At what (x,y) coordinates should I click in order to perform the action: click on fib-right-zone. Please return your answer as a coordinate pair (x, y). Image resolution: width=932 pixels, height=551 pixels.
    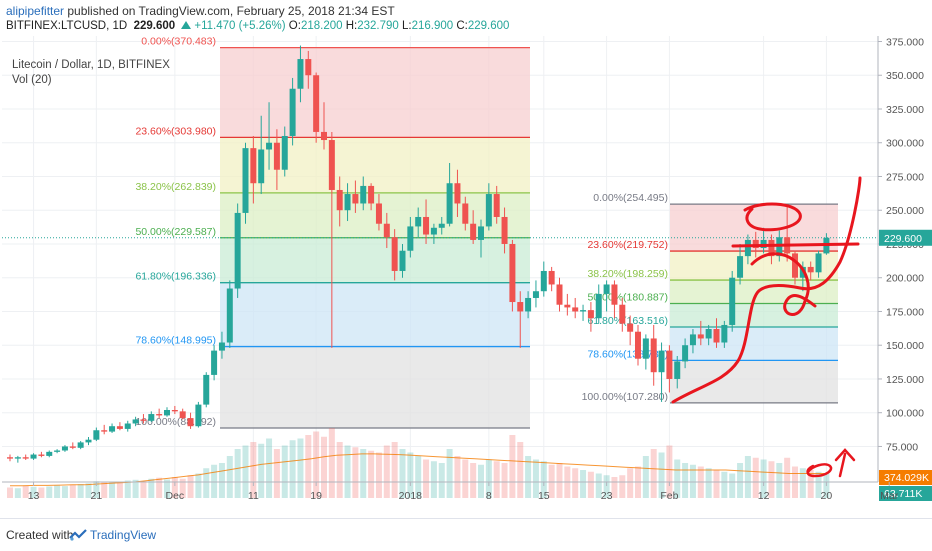
    Looking at the image, I should click on (754, 315).